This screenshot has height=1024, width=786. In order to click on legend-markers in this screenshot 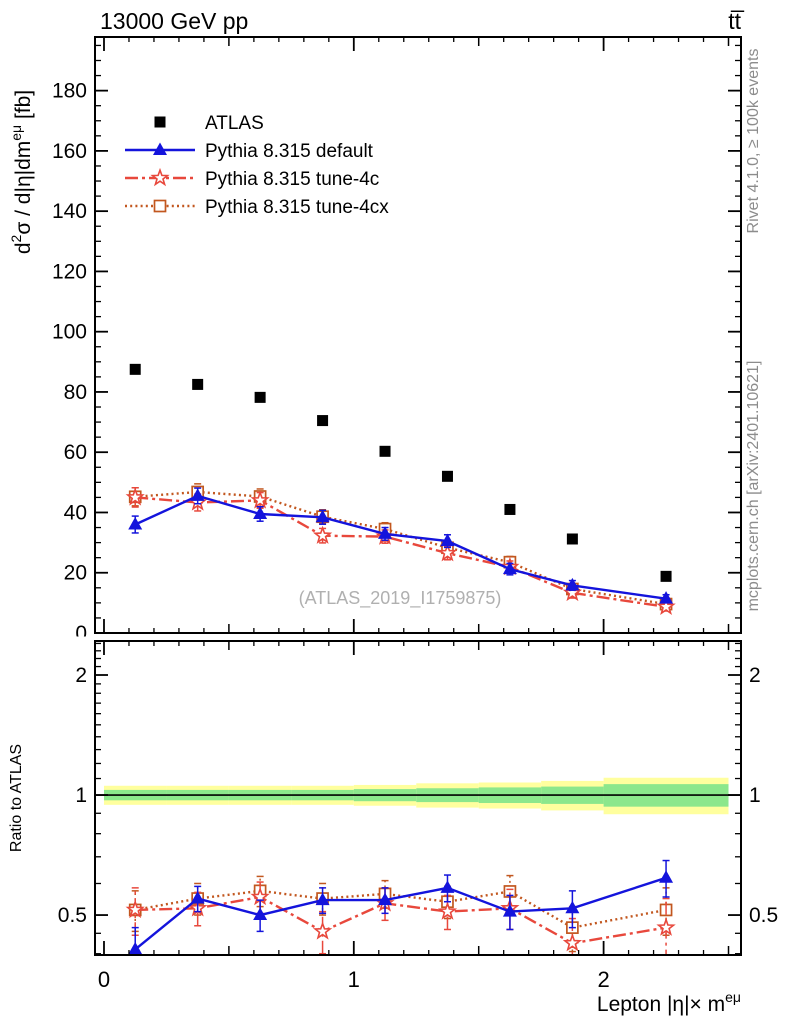, I will do `click(160, 164)`.